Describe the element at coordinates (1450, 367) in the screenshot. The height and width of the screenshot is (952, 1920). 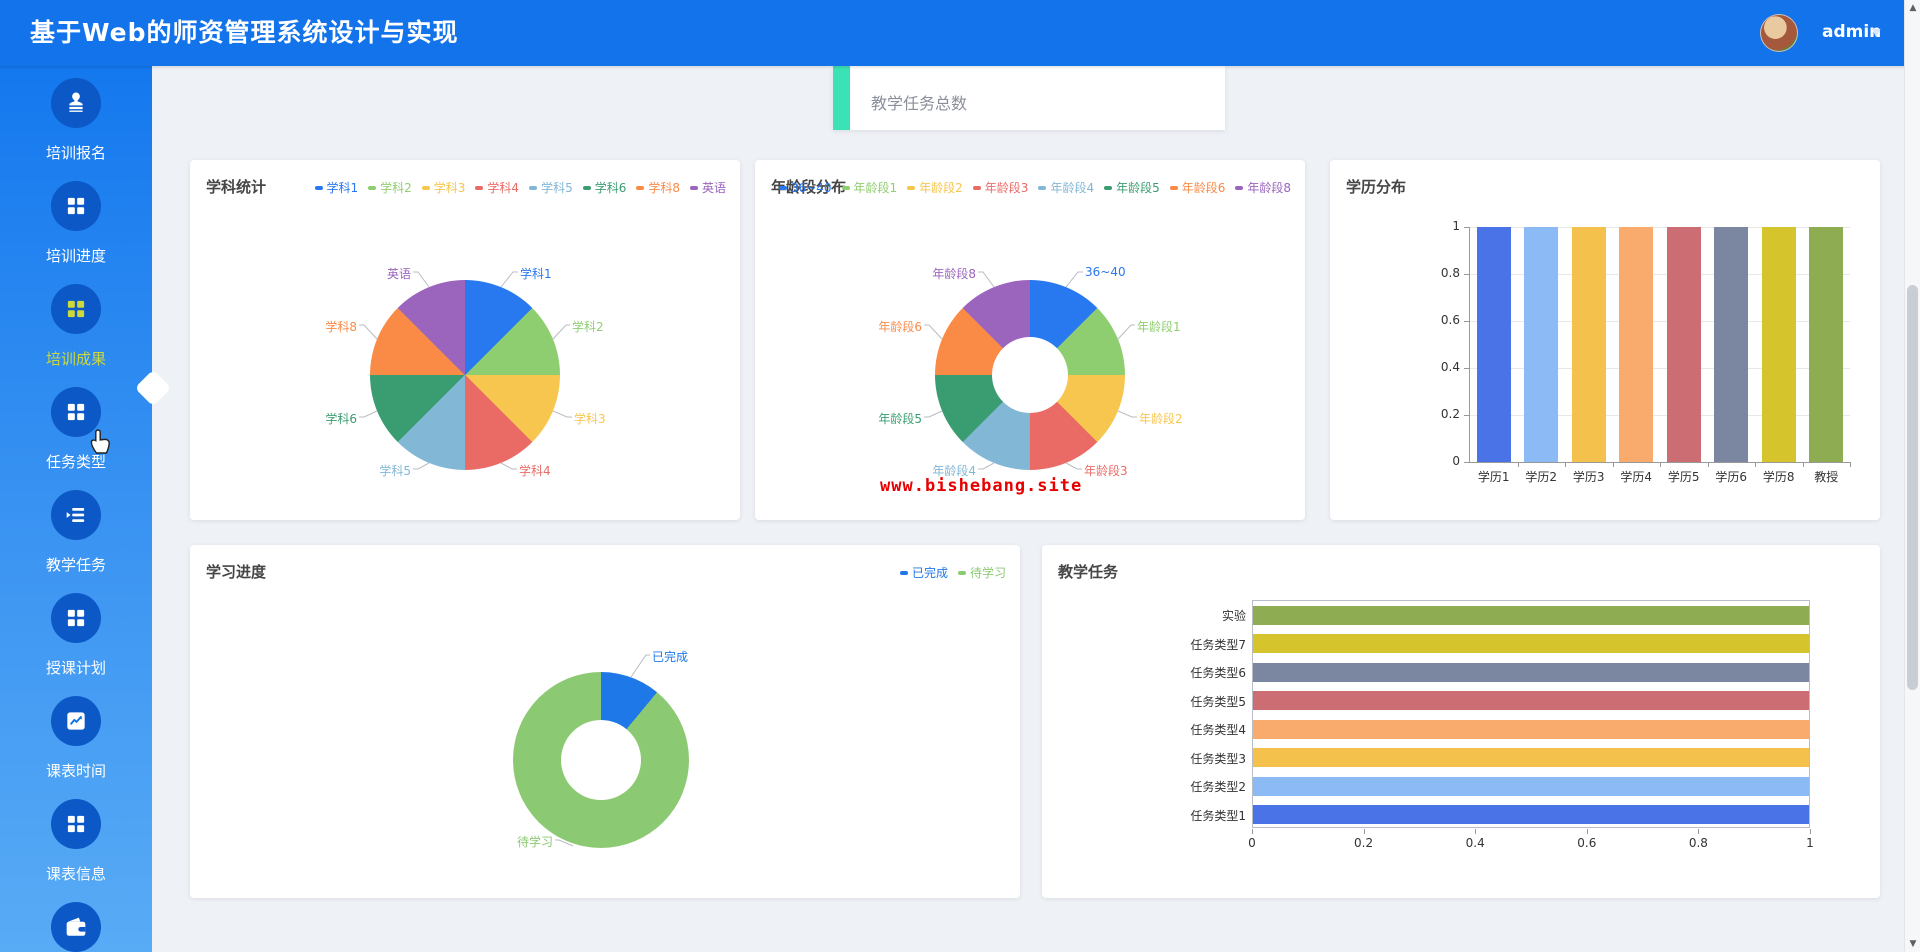
I see `y-tick-label: 0.4` at that location.